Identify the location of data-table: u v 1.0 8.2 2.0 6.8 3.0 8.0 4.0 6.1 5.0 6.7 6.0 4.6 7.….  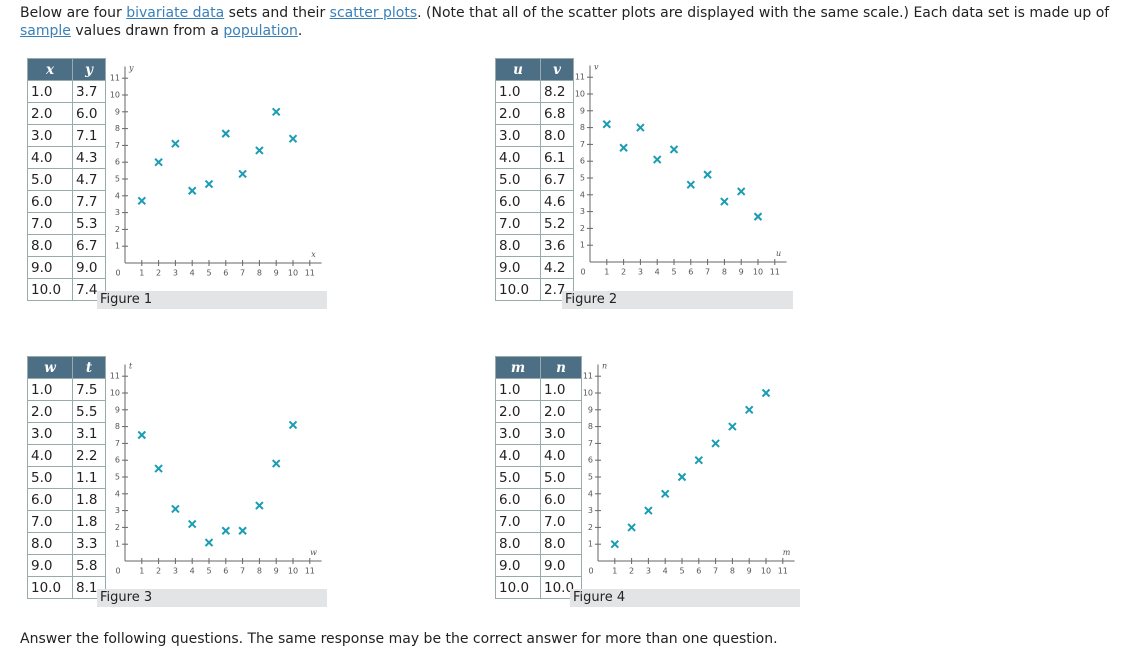
(534, 179).